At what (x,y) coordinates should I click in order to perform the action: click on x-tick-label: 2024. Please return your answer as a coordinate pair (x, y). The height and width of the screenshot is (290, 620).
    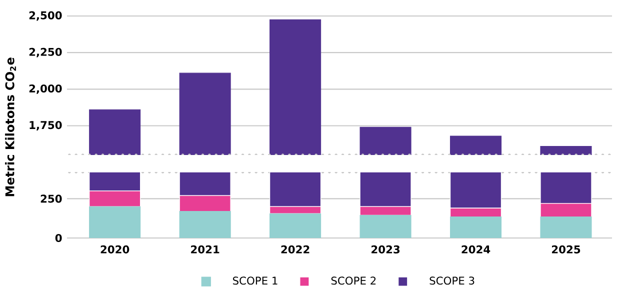
    Looking at the image, I should click on (476, 249).